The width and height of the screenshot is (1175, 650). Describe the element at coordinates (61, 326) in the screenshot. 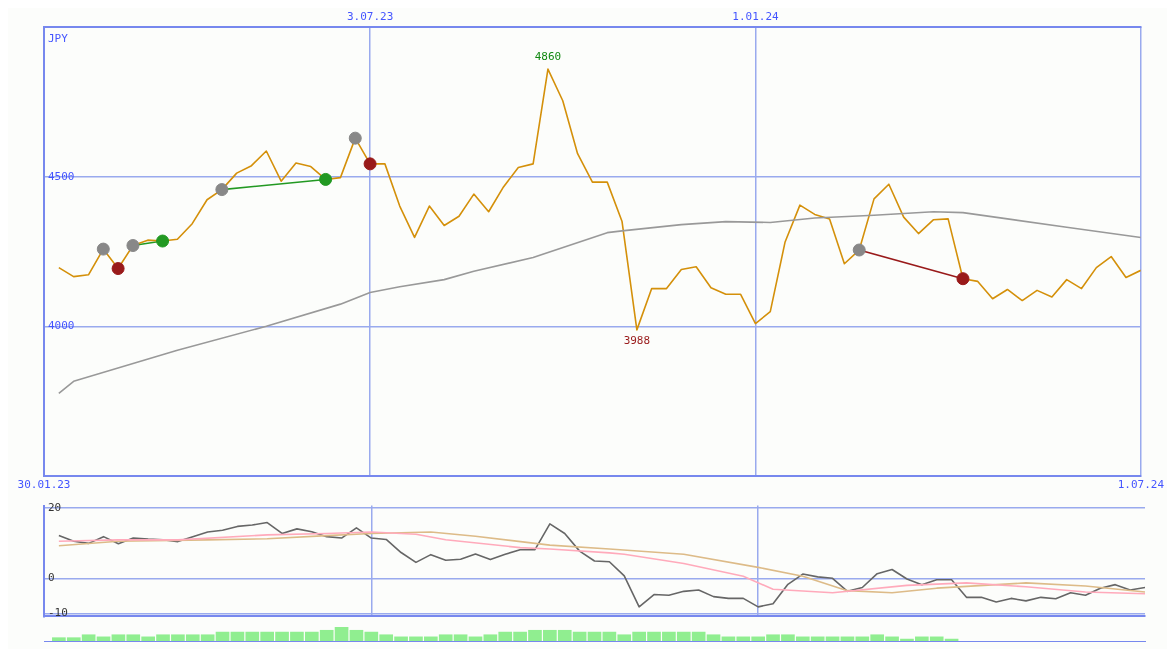

I see `y-tick-label: 4000` at that location.